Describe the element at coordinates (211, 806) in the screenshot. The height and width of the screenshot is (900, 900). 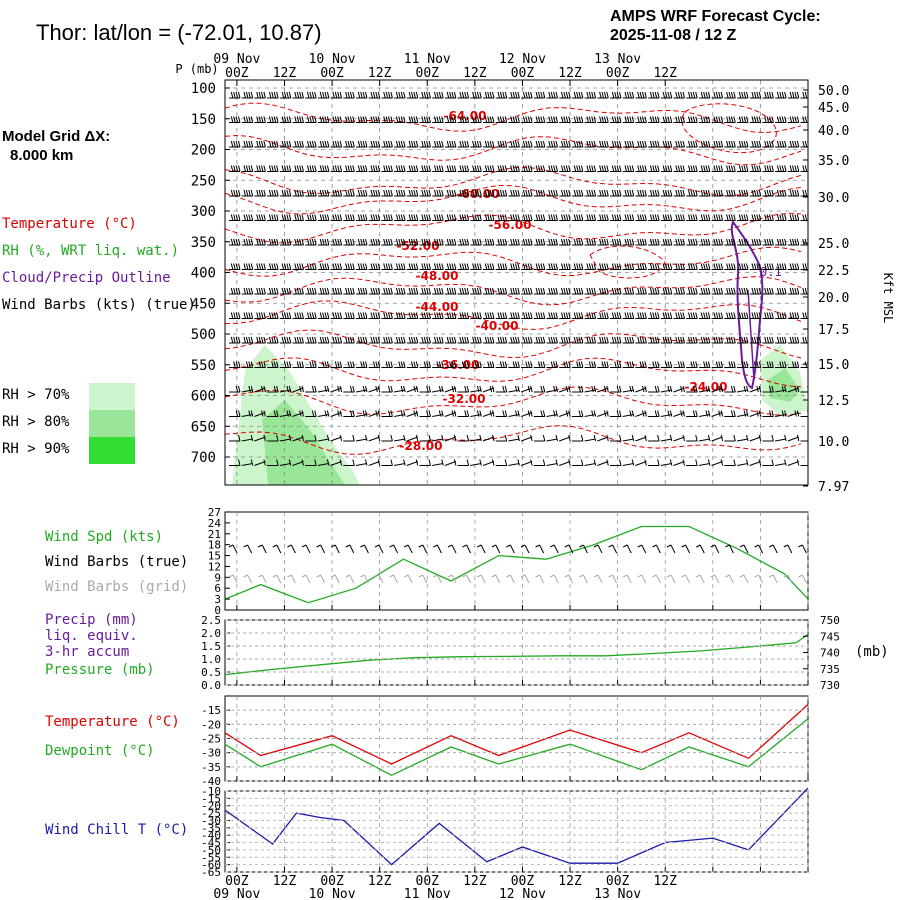
I see `windchill-axis-tick-label: -20` at that location.